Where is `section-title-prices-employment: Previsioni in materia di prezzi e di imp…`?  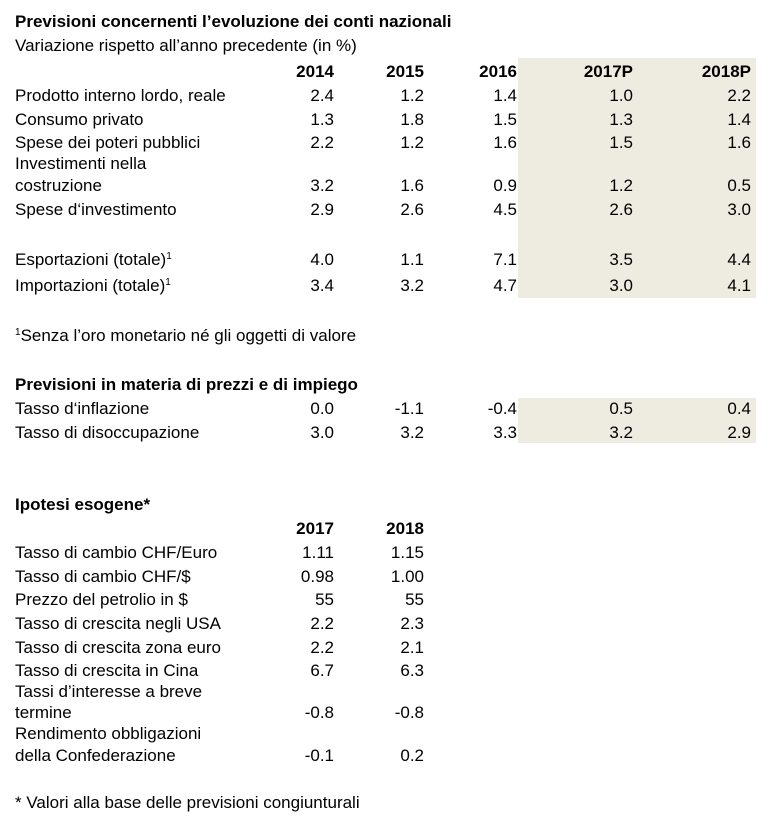
section-title-prices-employment: Previsioni in materia di prezzi e di imp… is located at coordinates (186, 384).